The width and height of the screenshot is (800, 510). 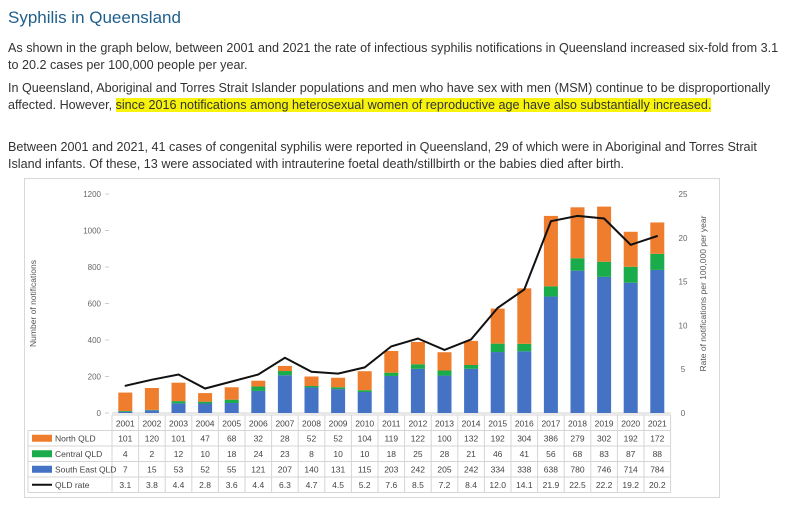 I want to click on x-tick-label: 2020, so click(x=630, y=424).